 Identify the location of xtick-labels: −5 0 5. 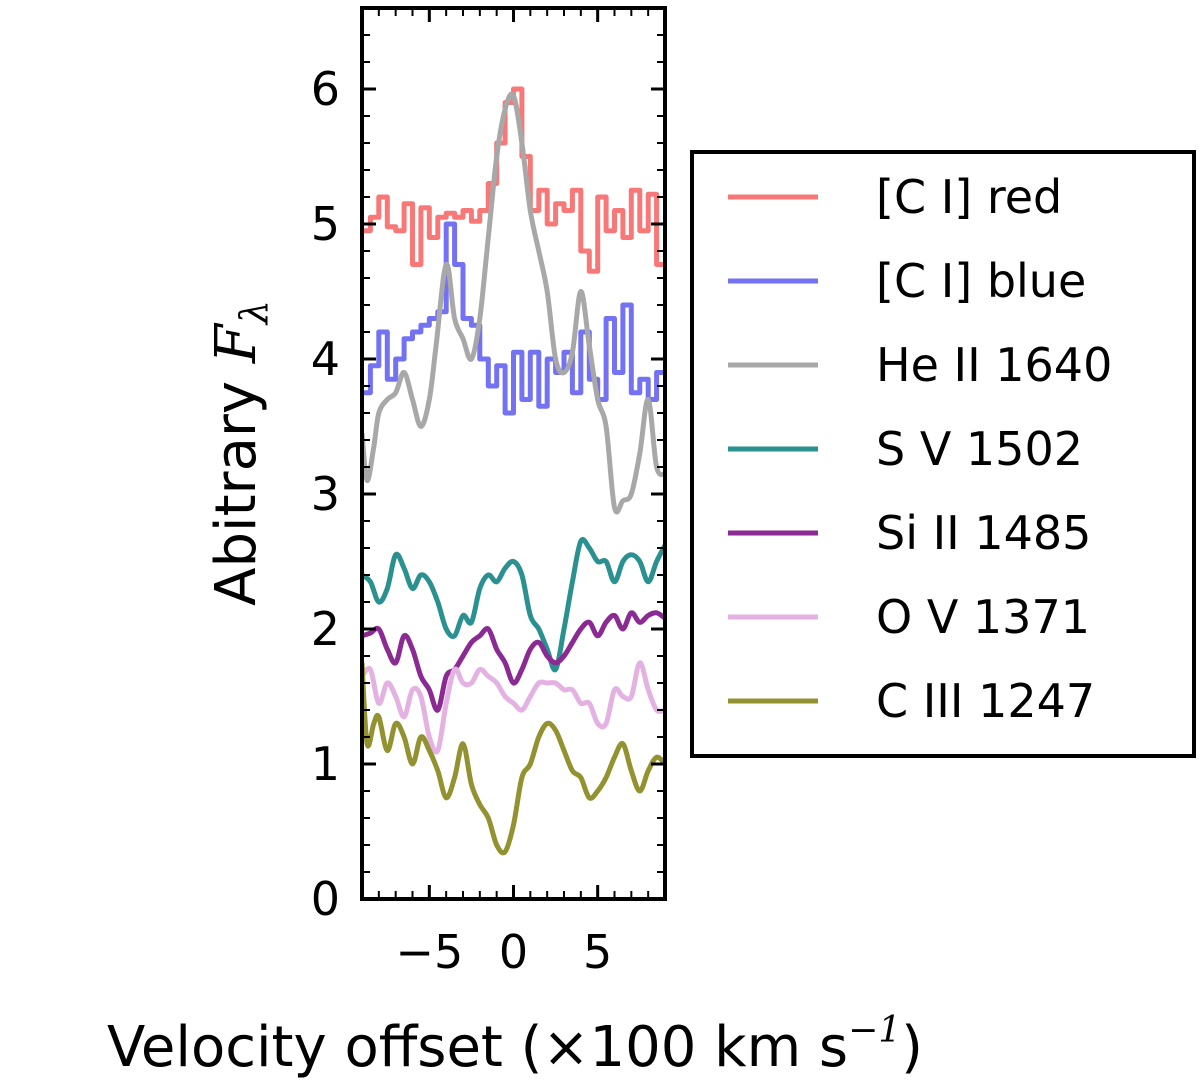
(503, 952).